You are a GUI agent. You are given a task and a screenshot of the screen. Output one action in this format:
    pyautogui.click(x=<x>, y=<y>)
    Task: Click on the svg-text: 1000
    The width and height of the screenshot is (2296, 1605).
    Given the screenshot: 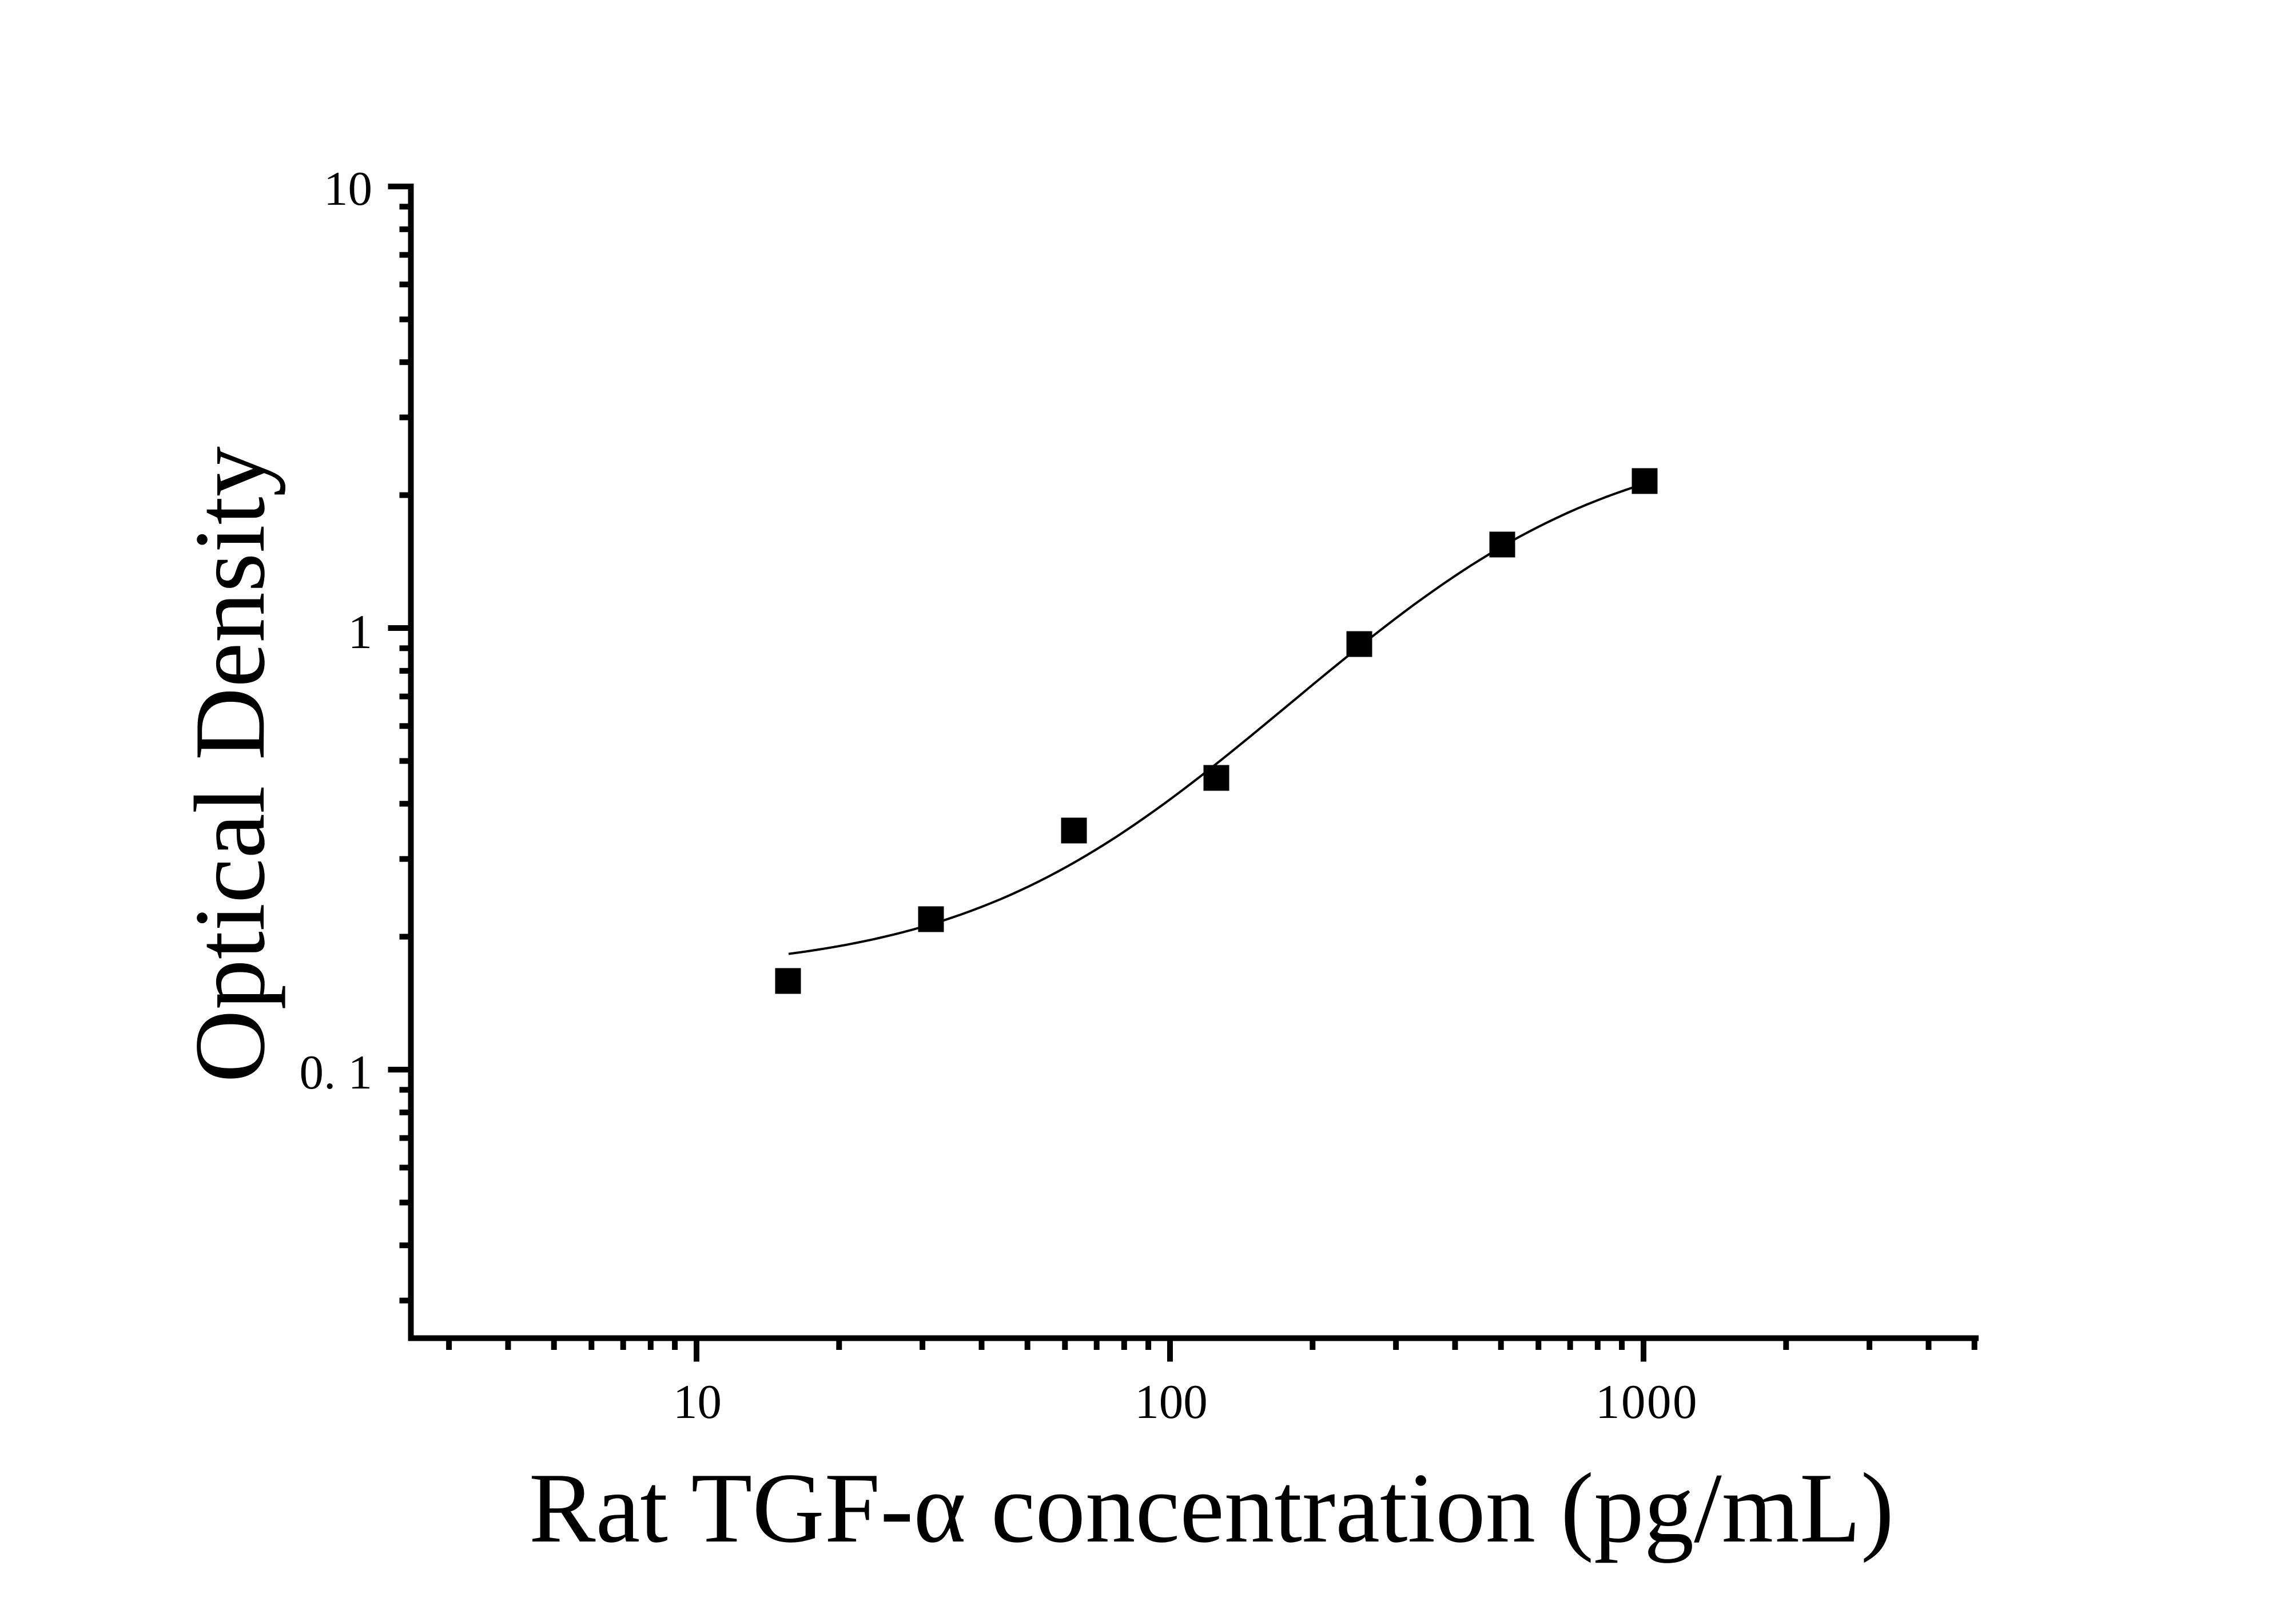 What is the action you would take?
    pyautogui.click(x=1646, y=1402)
    